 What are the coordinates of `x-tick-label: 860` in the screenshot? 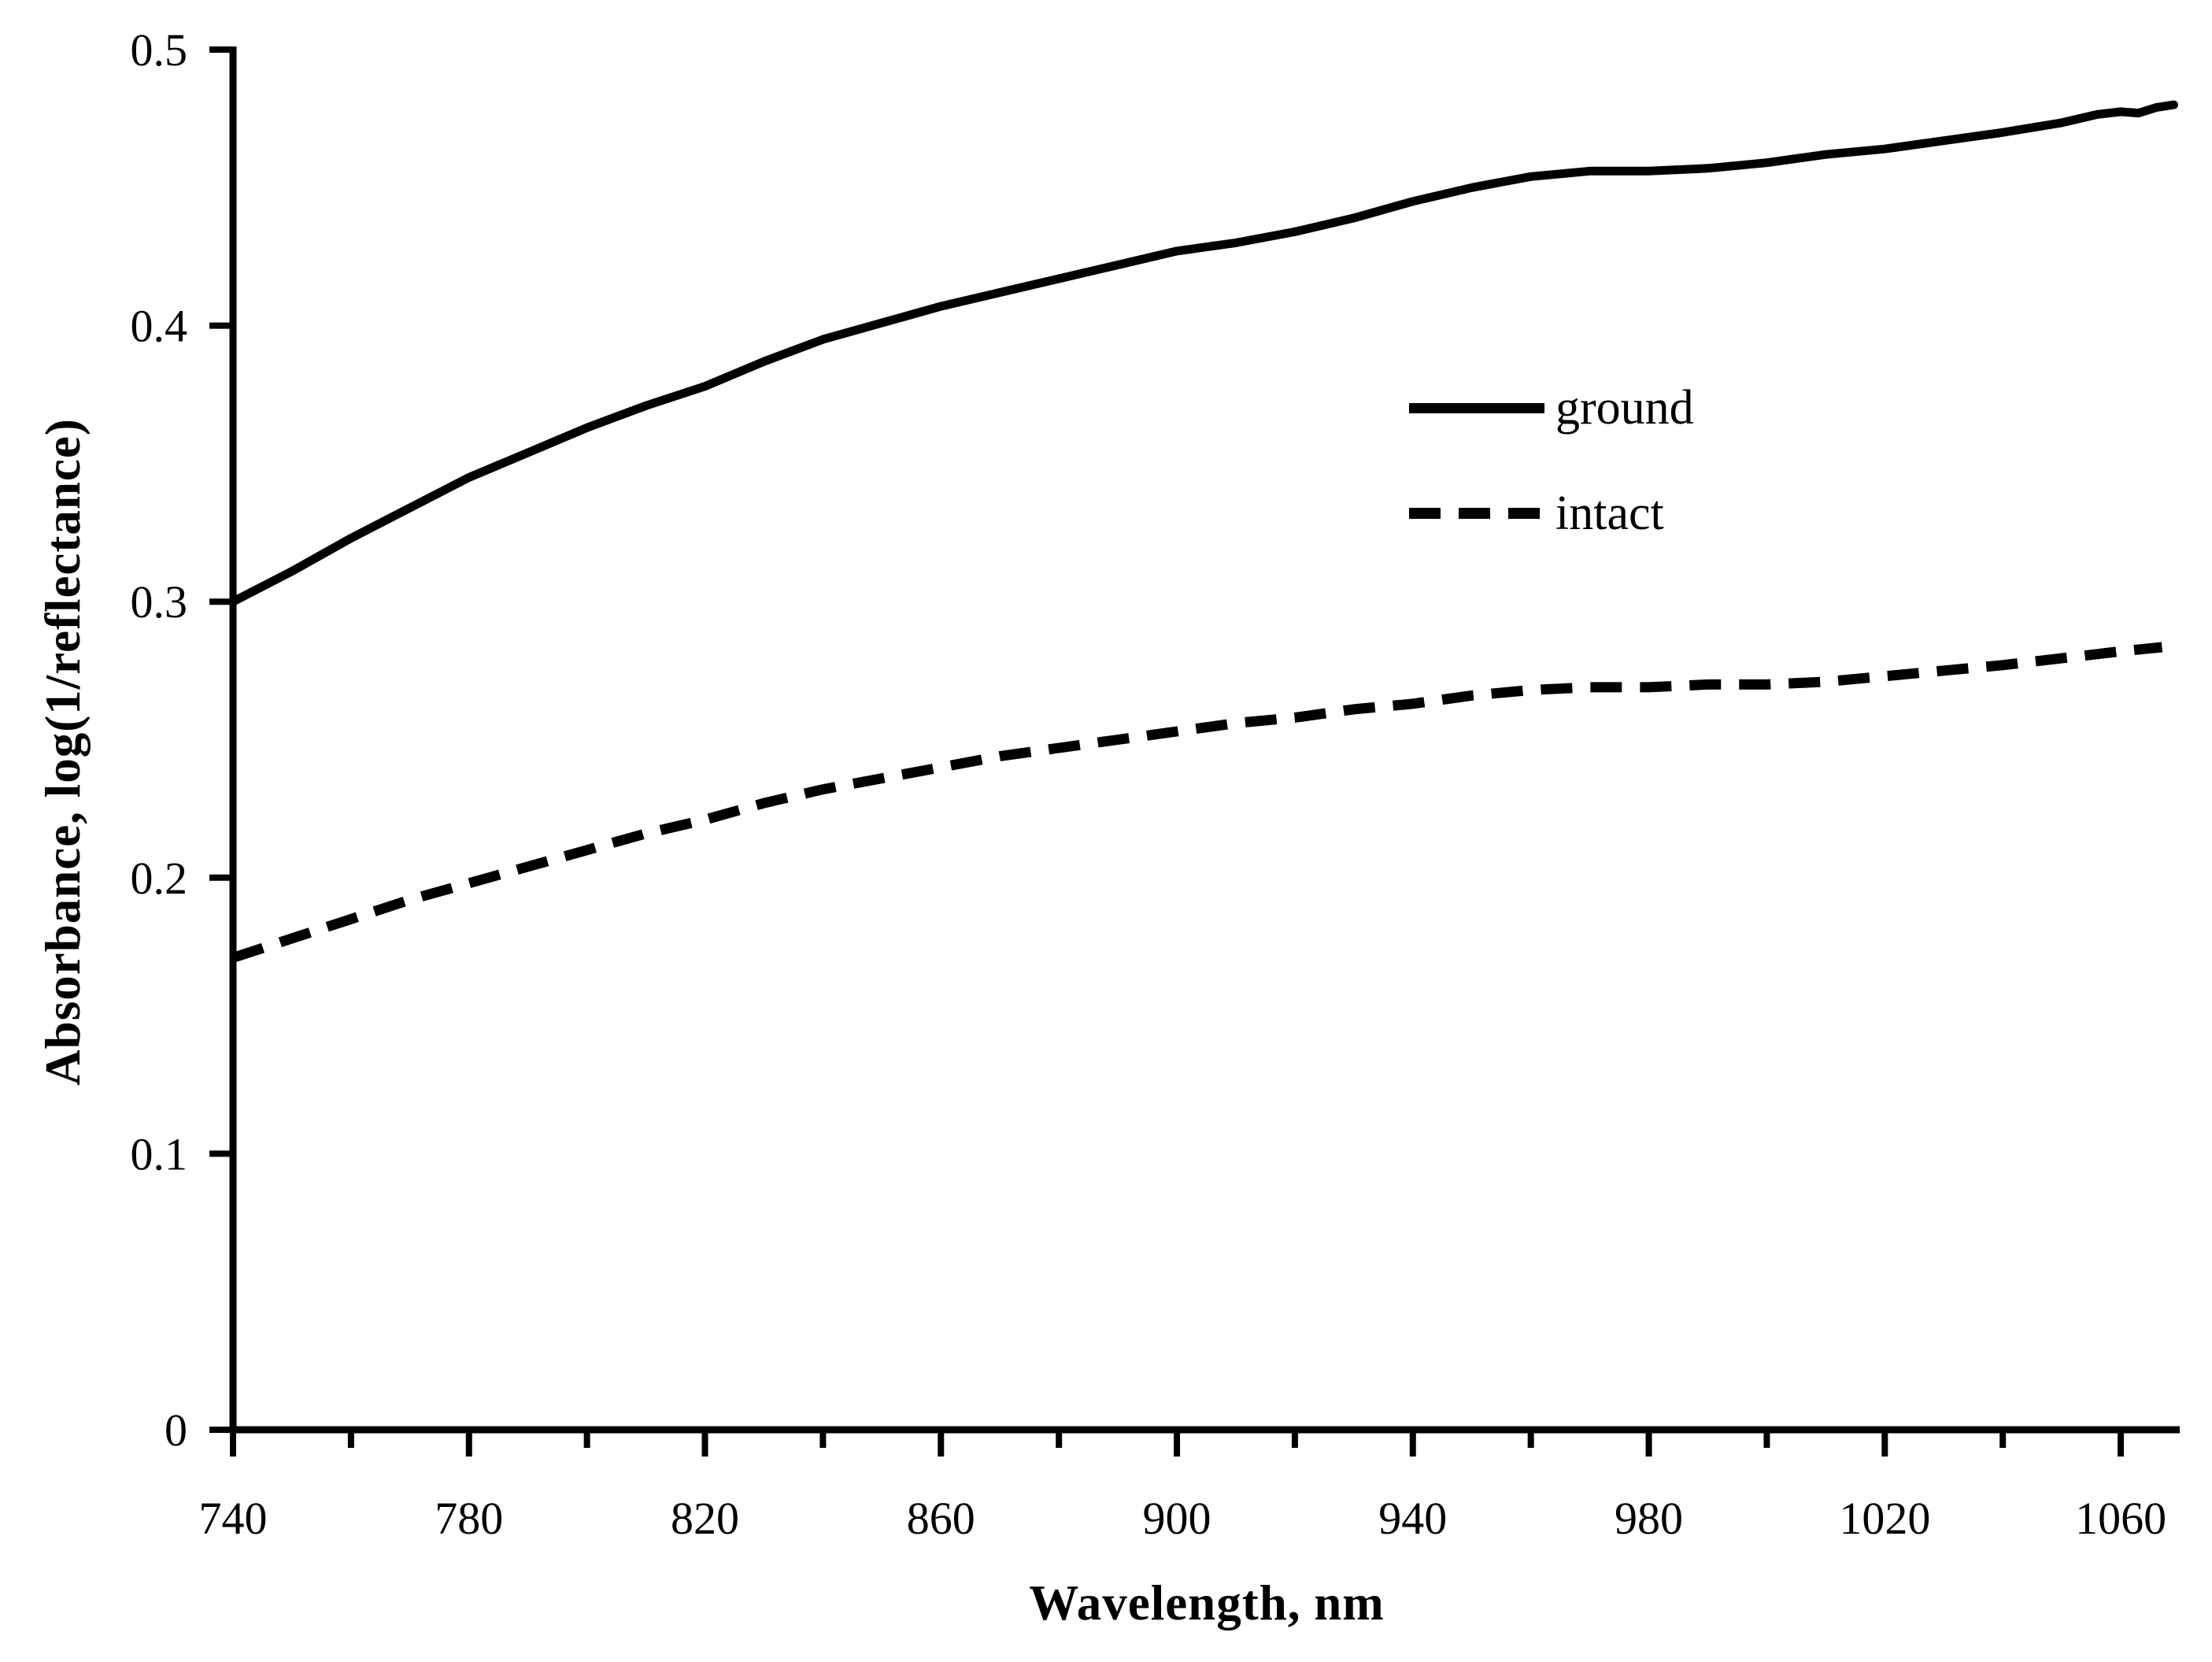 It's located at (941, 1518).